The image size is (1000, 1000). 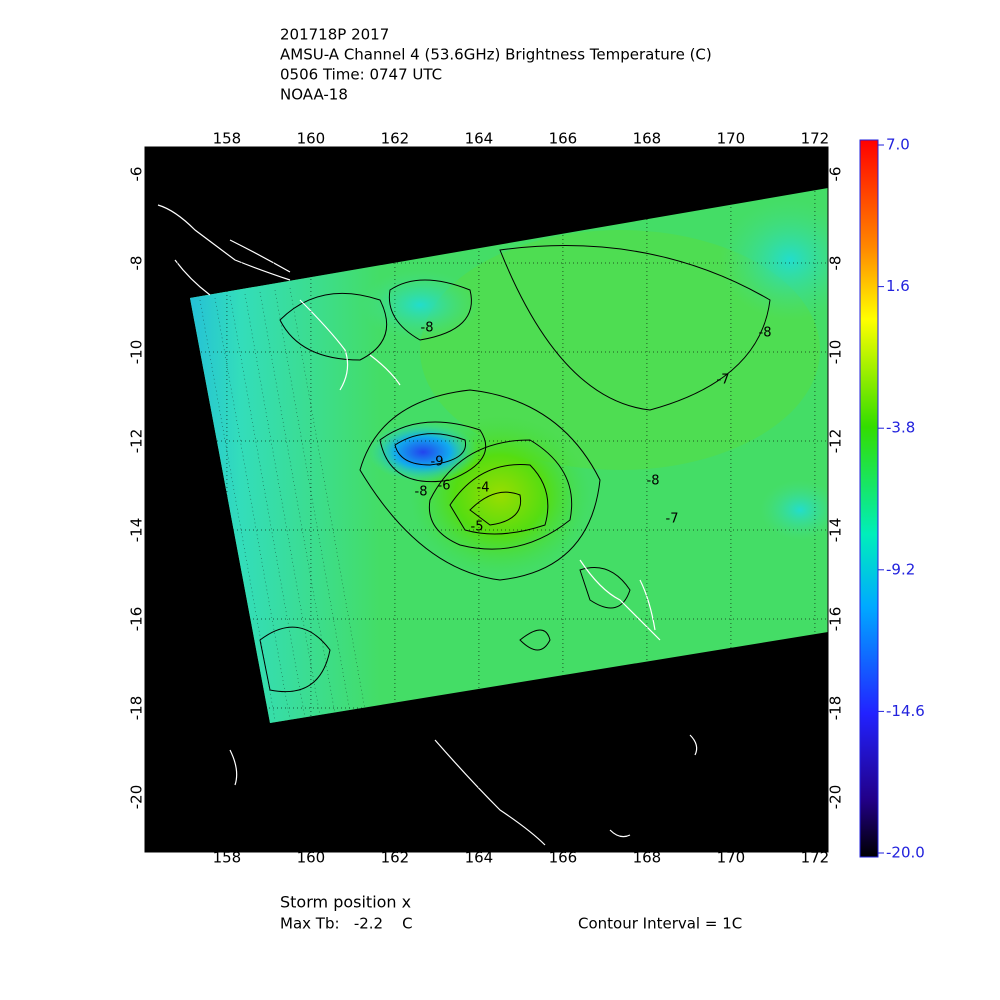 What do you see at coordinates (345, 902) in the screenshot?
I see `storm-position: Storm position x` at bounding box center [345, 902].